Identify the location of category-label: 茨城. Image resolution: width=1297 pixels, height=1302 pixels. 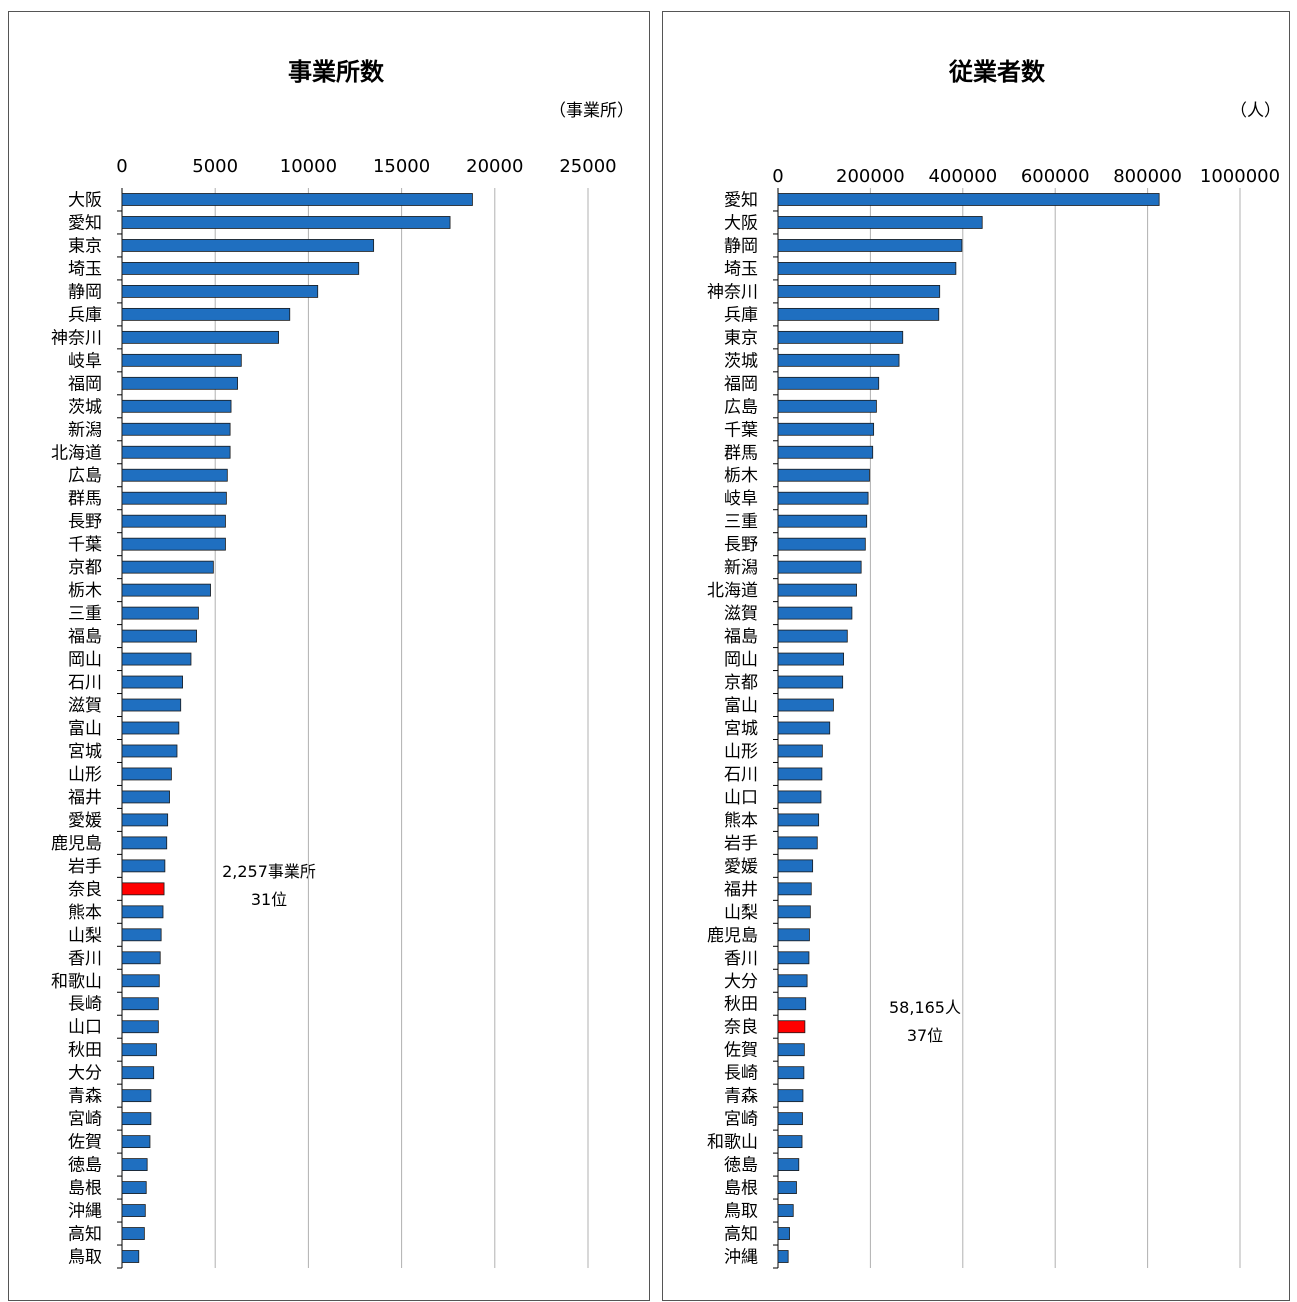
(741, 361).